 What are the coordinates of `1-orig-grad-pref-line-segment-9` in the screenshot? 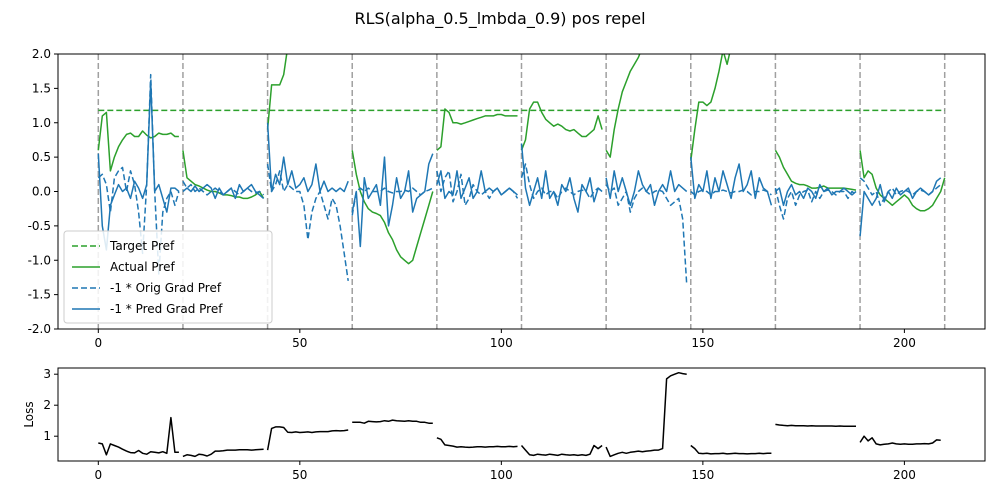 It's located at (815, 203).